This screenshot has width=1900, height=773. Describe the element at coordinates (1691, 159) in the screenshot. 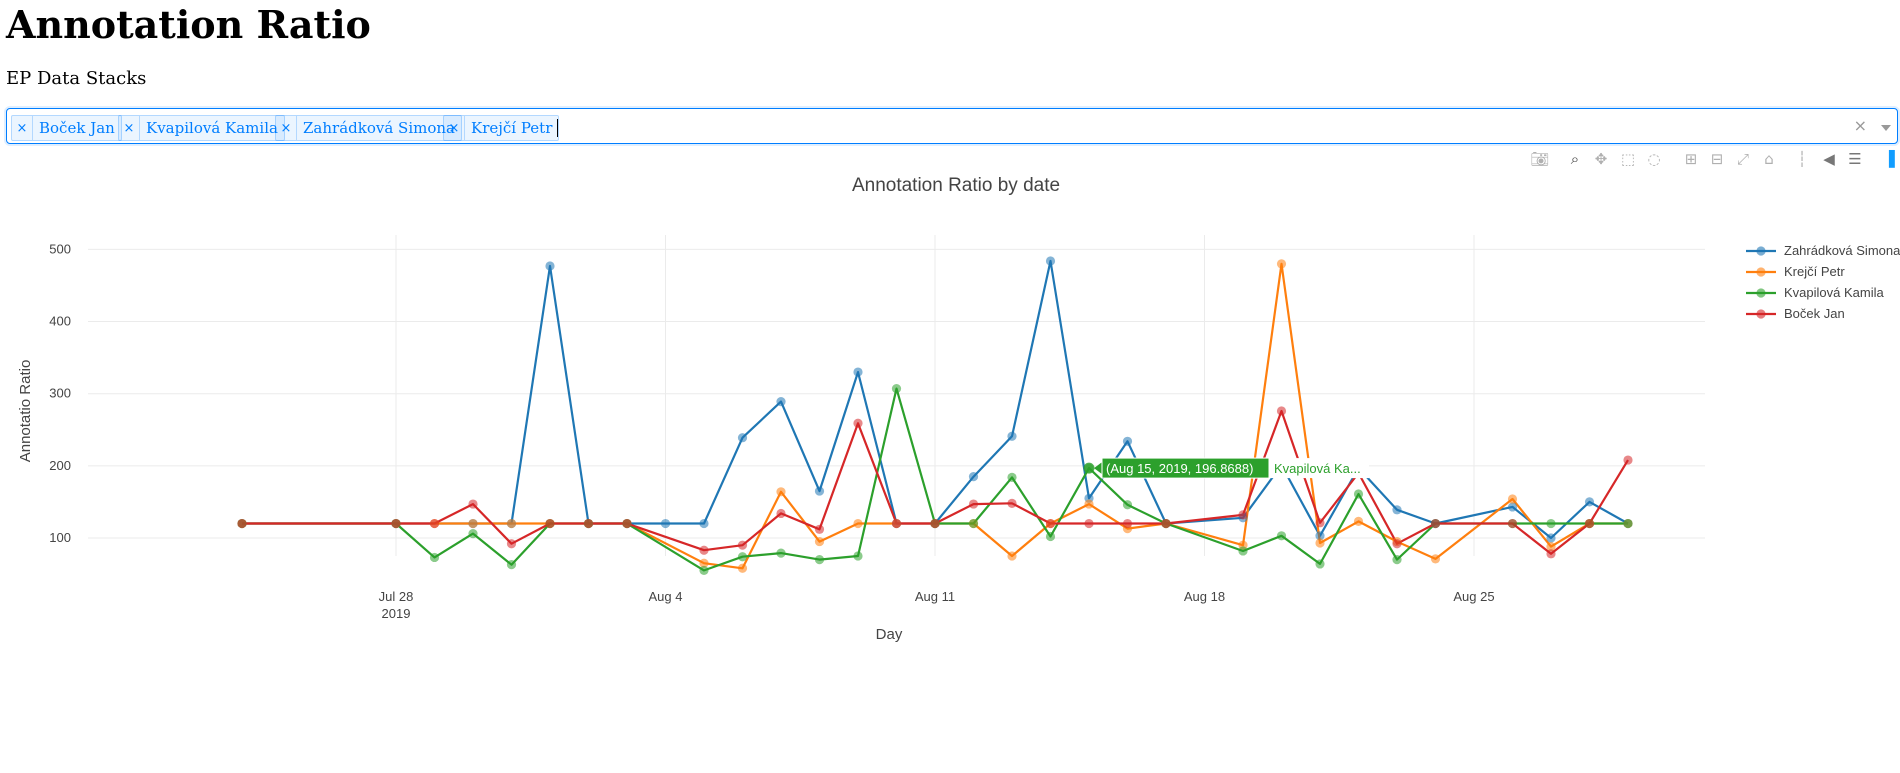

I see `zoom-in-icon: ⊞` at that location.